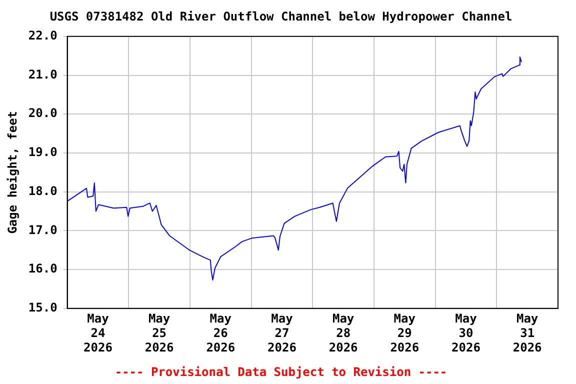 The image size is (576, 384). I want to click on x-tick-label: May 24 2026, so click(98, 333).